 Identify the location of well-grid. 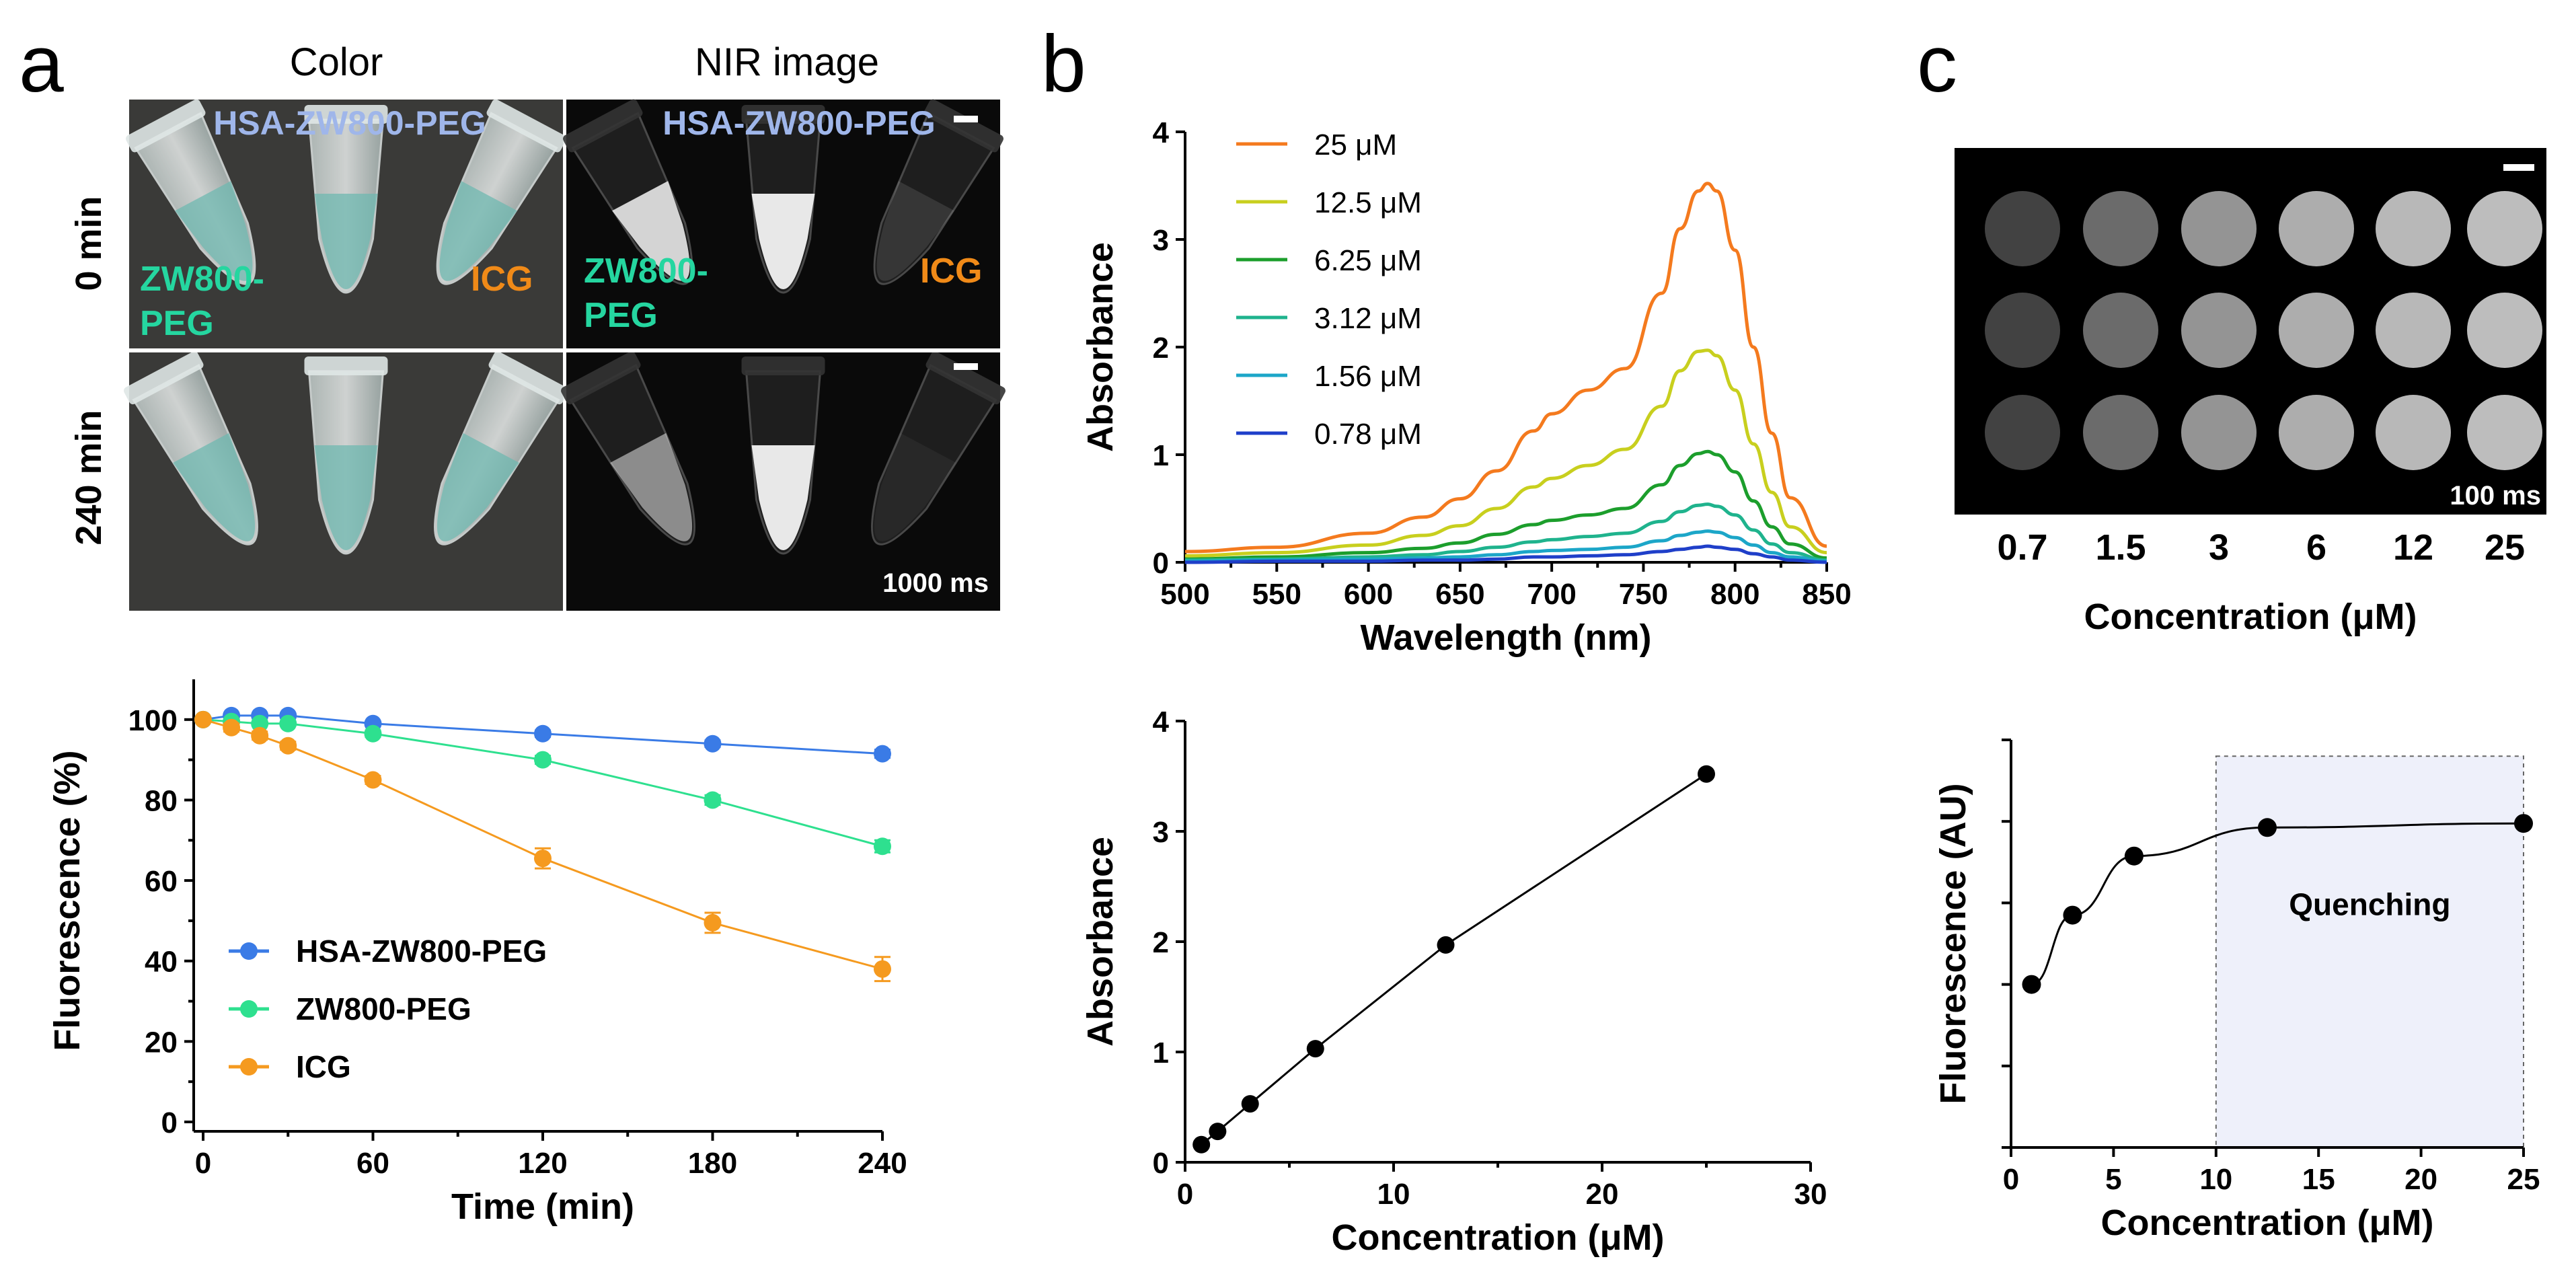
(2263, 330).